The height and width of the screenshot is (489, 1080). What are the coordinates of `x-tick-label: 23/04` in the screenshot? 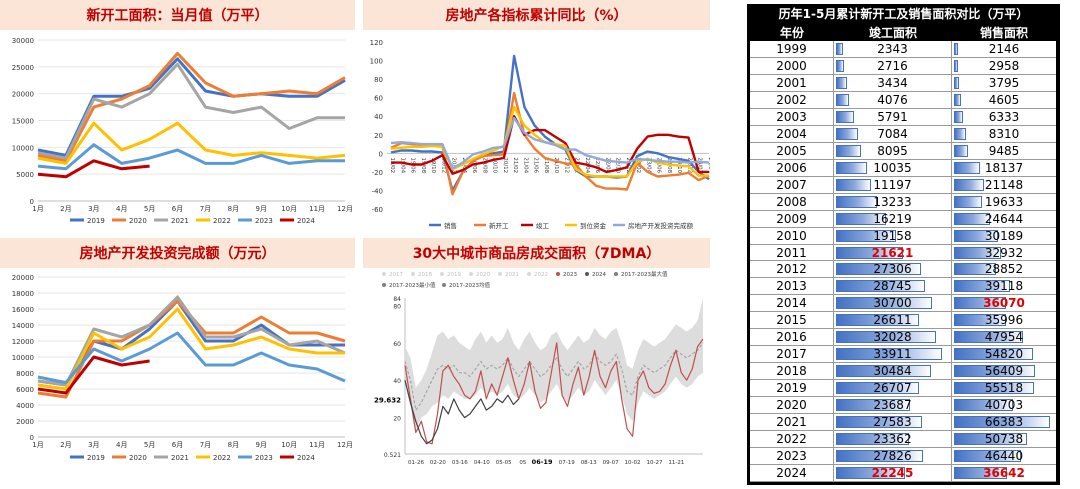 It's located at (648, 165).